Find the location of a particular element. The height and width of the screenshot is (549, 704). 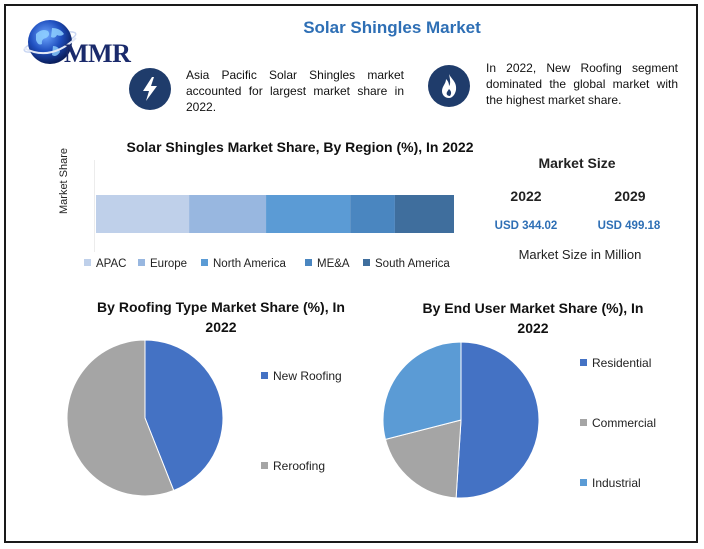

legend-item-commercial: Commercial is located at coordinates (618, 423).